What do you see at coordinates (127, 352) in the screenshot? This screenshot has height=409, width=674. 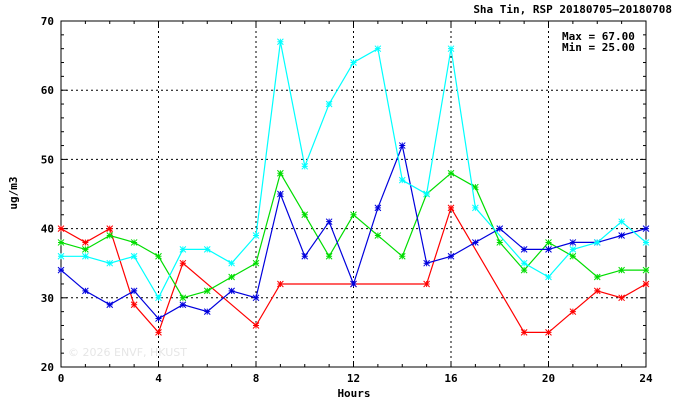 I see `watermark: © 2026 ENVF, HKUST` at bounding box center [127, 352].